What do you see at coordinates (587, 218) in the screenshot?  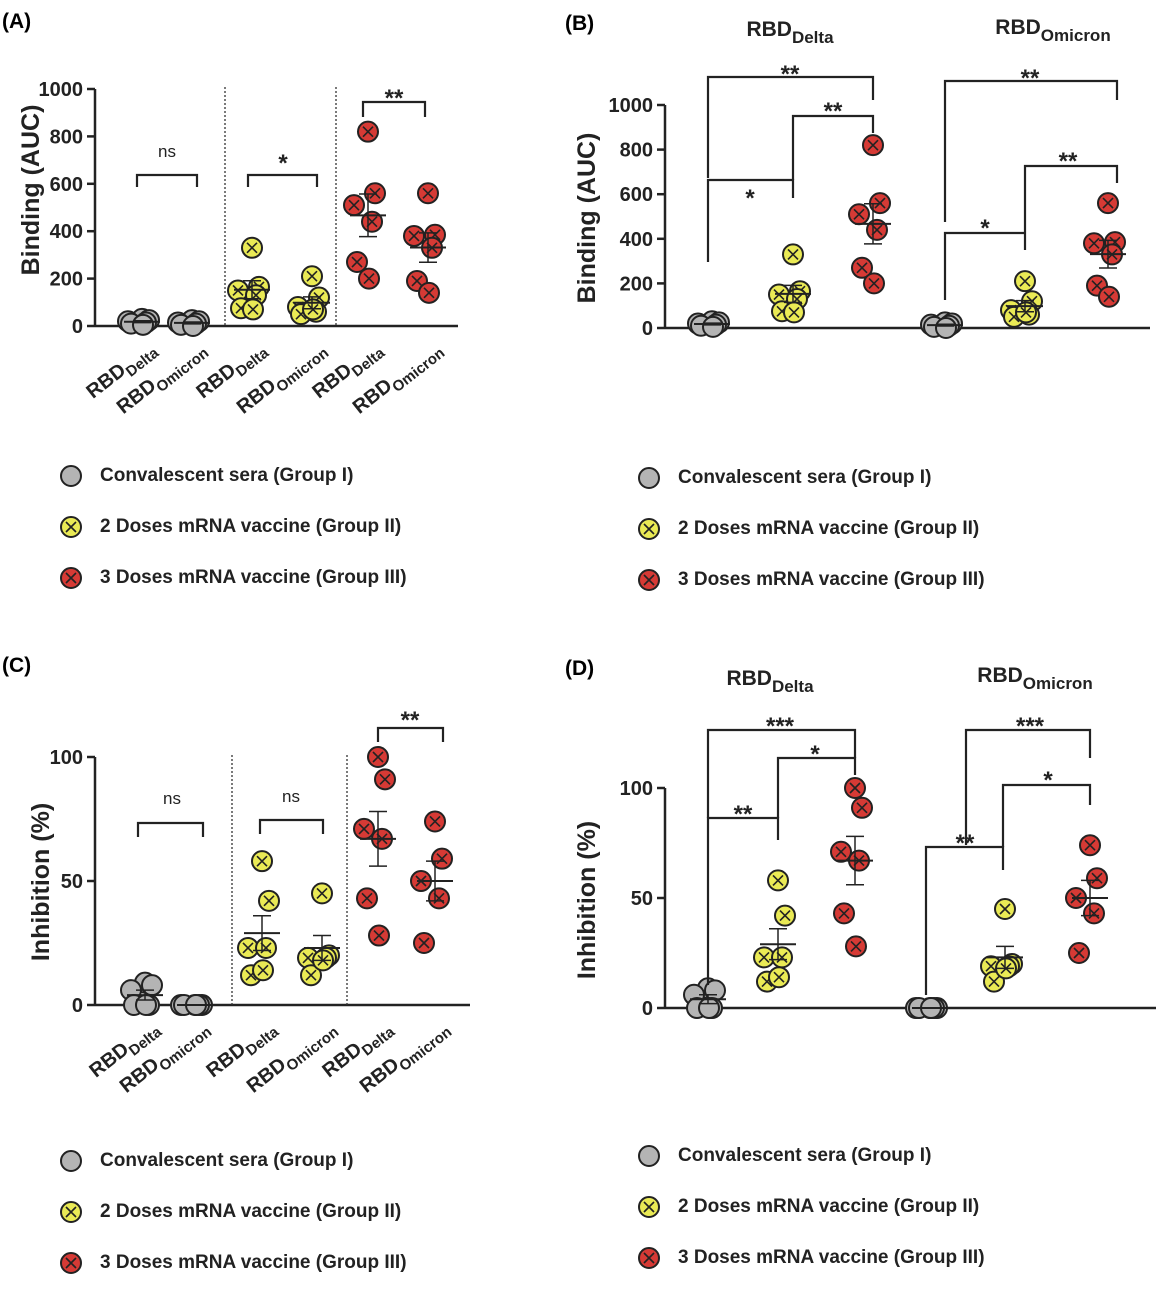 I see `y-axis-label: Binding (AUC)` at bounding box center [587, 218].